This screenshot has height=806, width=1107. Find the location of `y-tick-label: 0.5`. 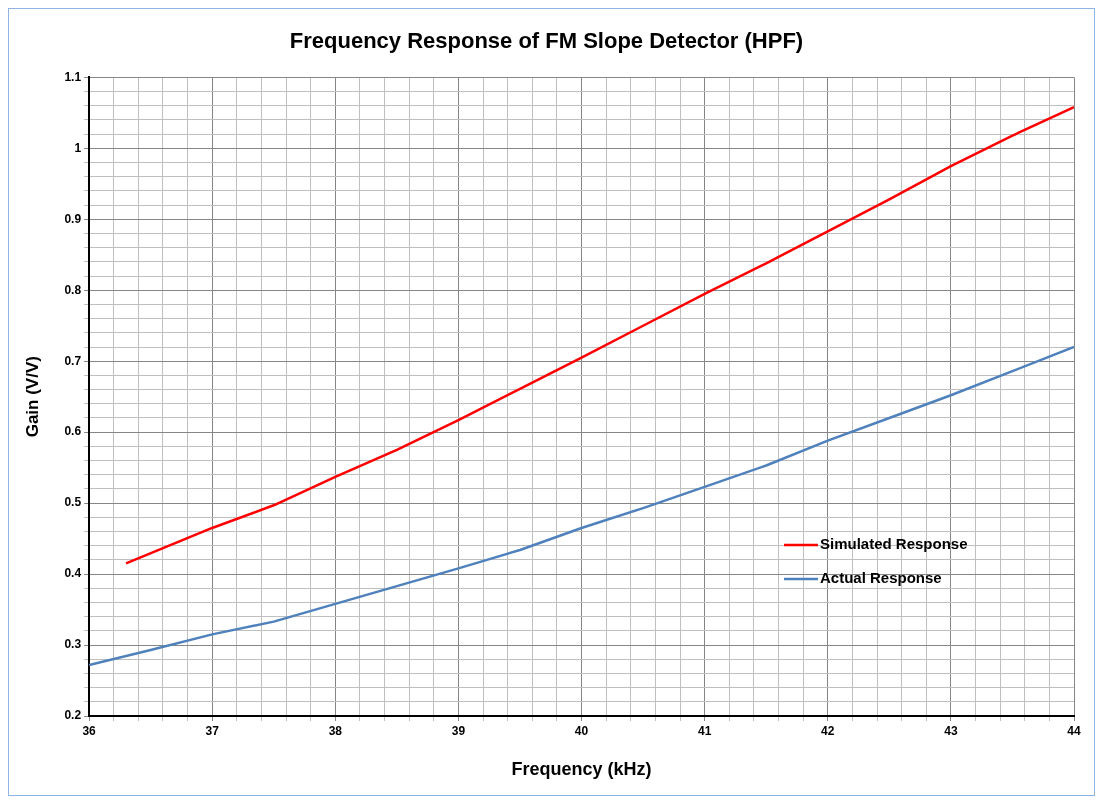

y-tick-label: 0.5 is located at coordinates (73, 502).